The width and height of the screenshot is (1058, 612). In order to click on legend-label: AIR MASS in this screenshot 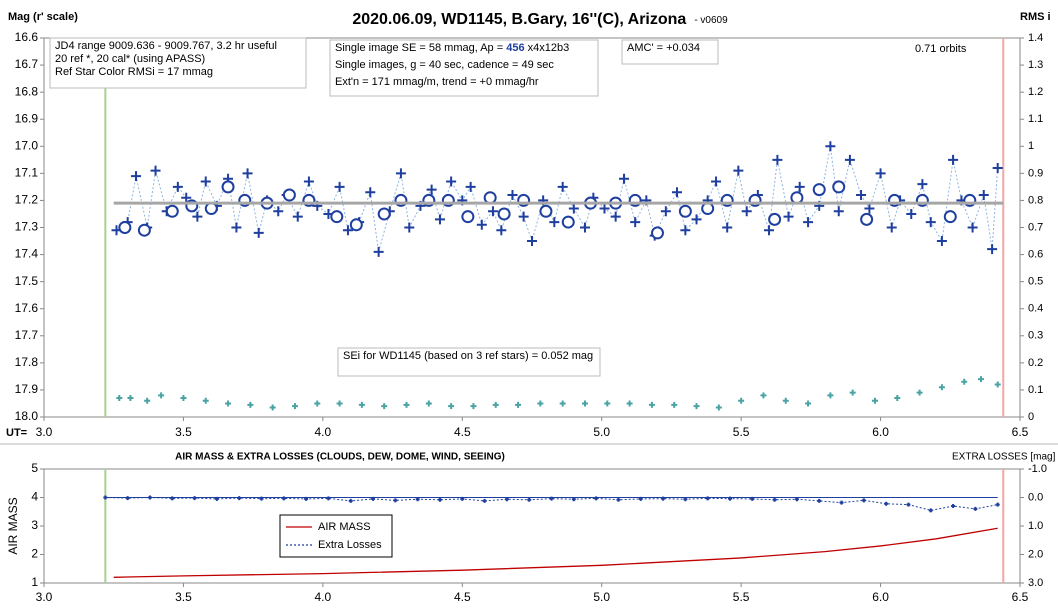, I will do `click(344, 527)`.